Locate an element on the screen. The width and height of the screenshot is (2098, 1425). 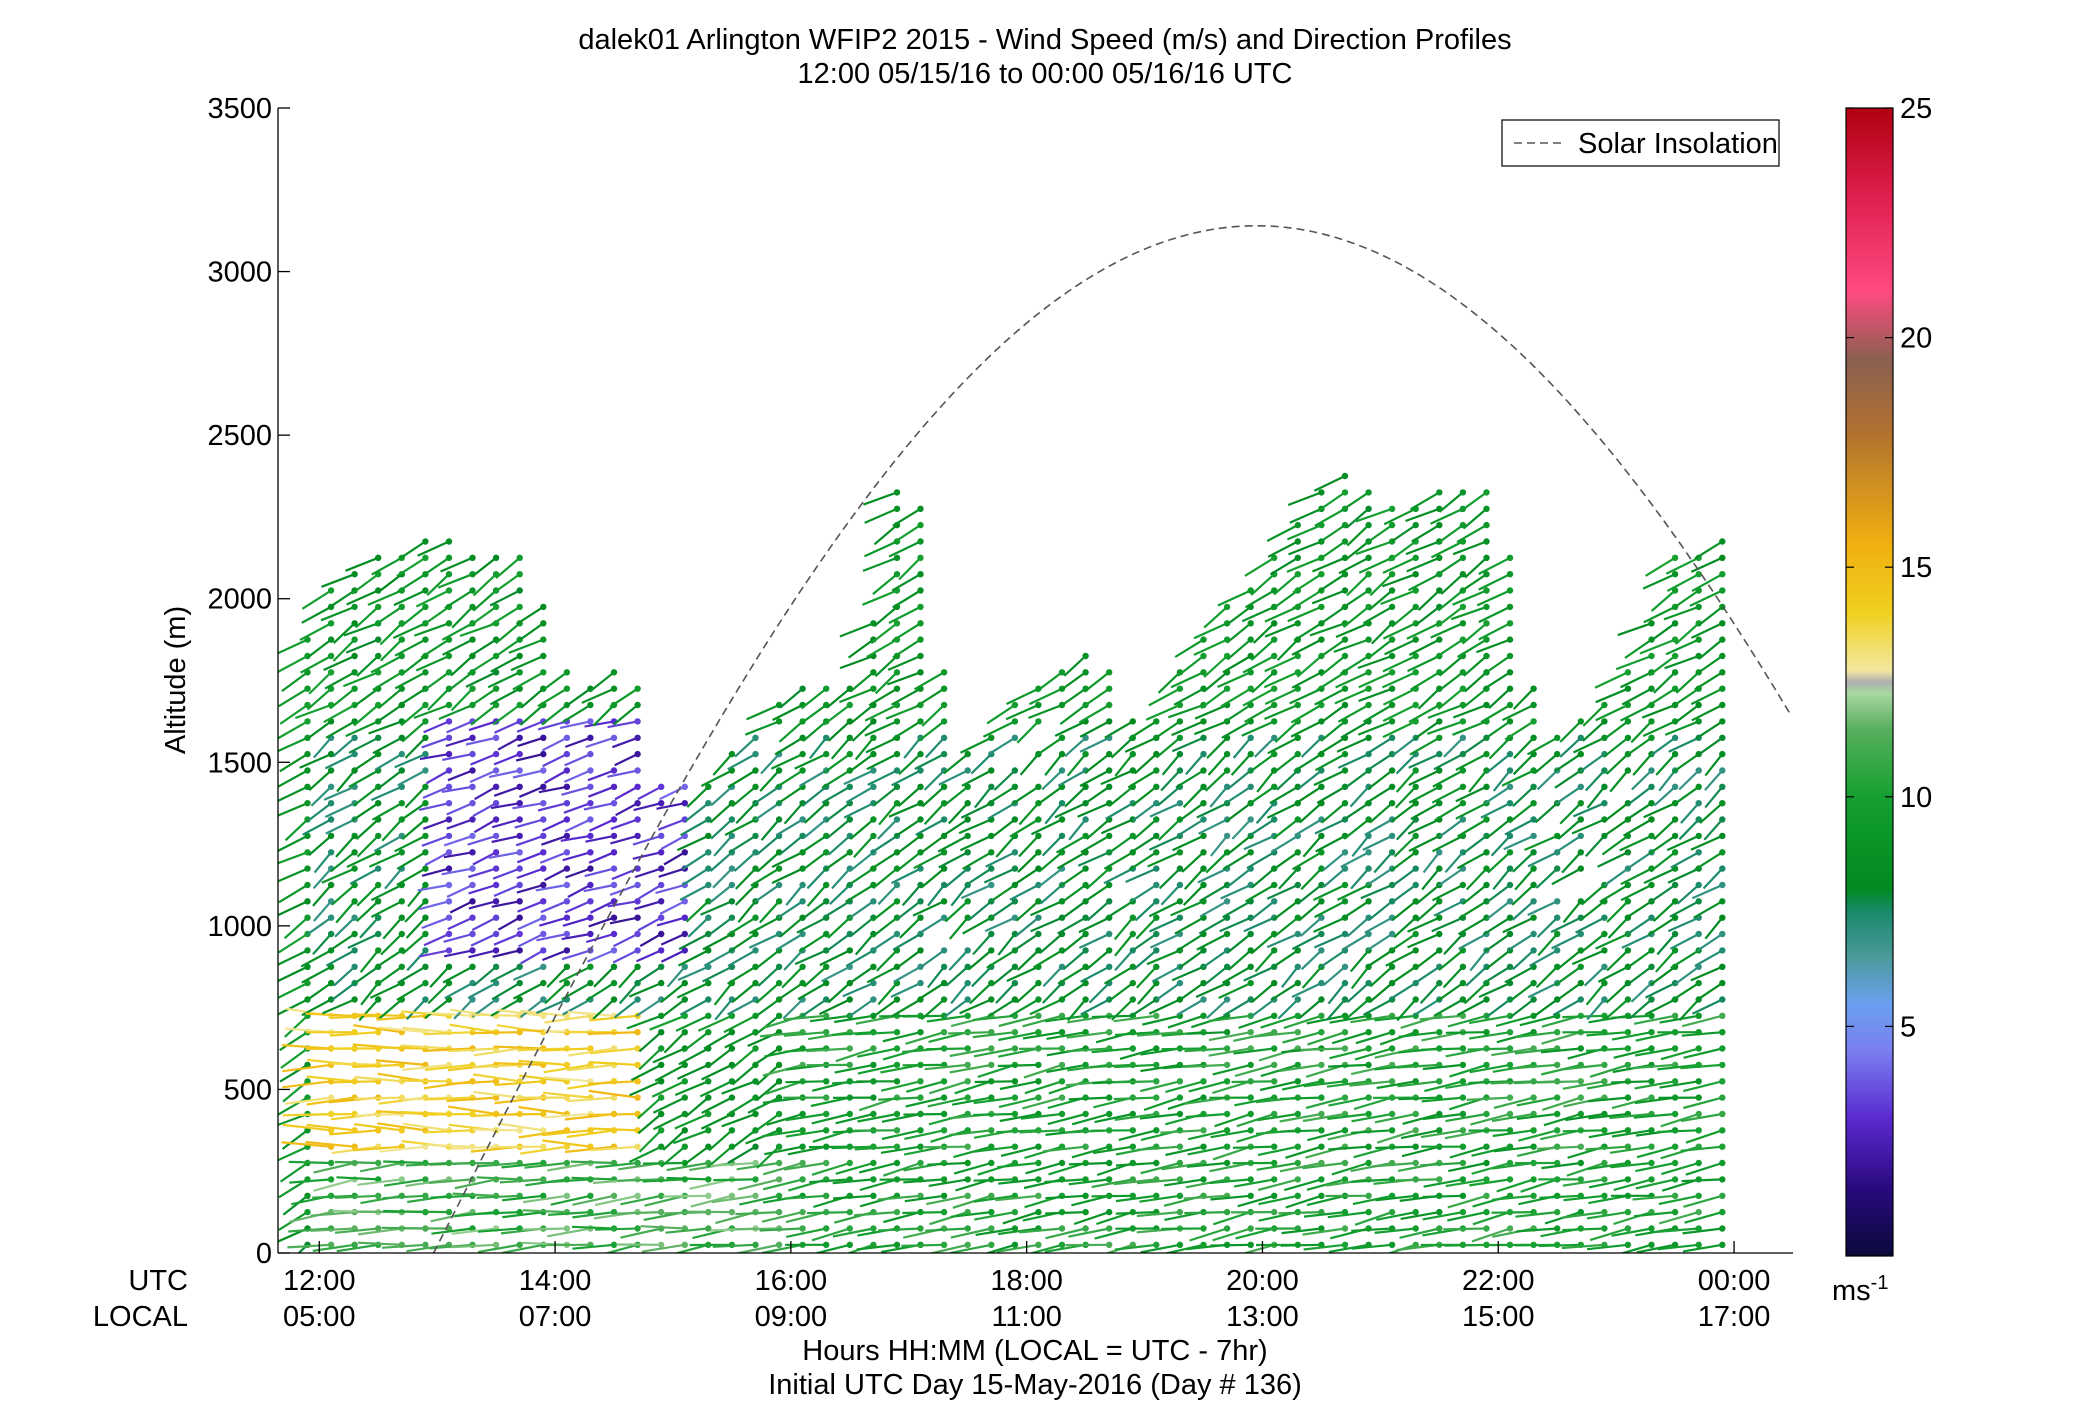
colorbar-tick-label: 15 is located at coordinates (1916, 568).